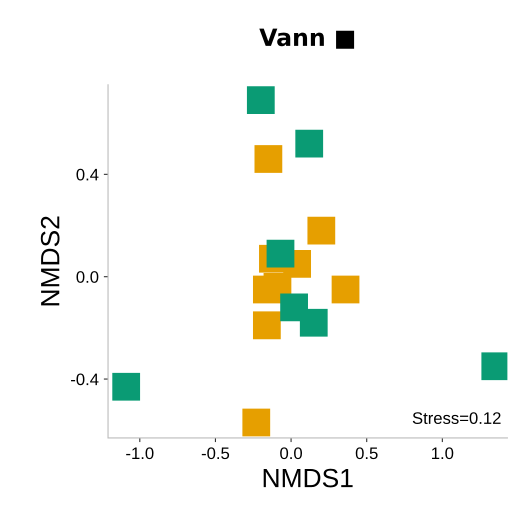  I want to click on x-tick-label: 1.0, so click(443, 453).